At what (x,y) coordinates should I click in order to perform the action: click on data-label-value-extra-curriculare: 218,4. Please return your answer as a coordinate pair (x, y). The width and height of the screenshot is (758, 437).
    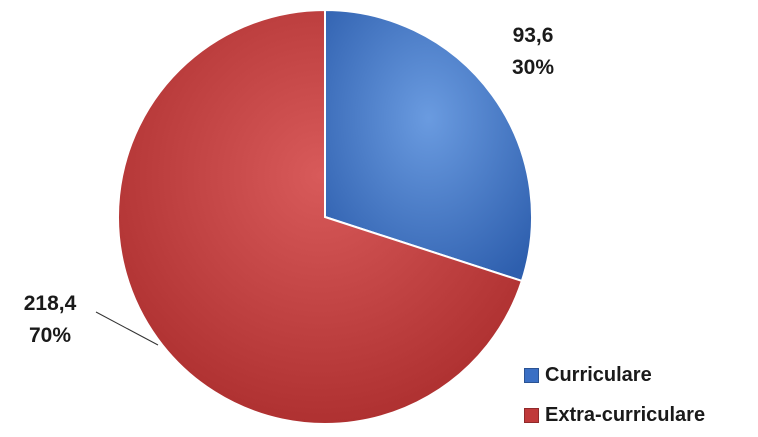
    Looking at the image, I should click on (50, 303).